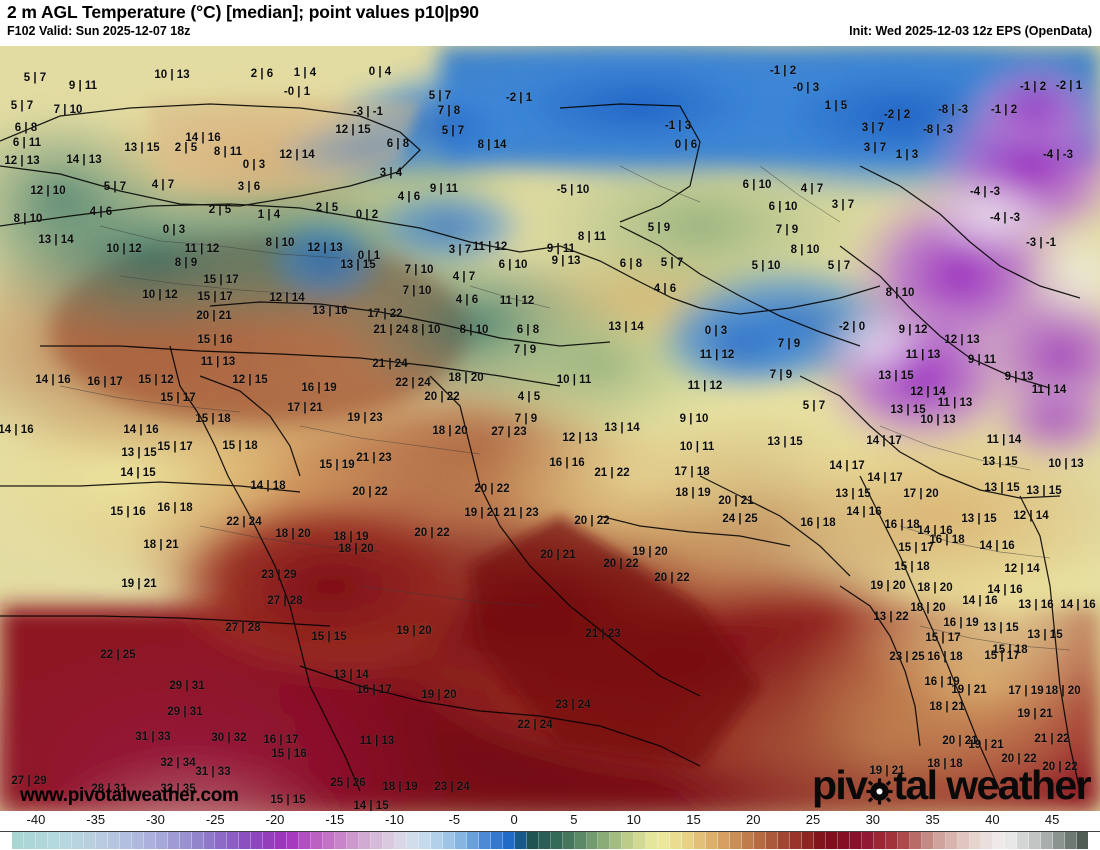 This screenshot has width=1100, height=850. What do you see at coordinates (514, 819) in the screenshot?
I see `colorbar-tick: 0` at bounding box center [514, 819].